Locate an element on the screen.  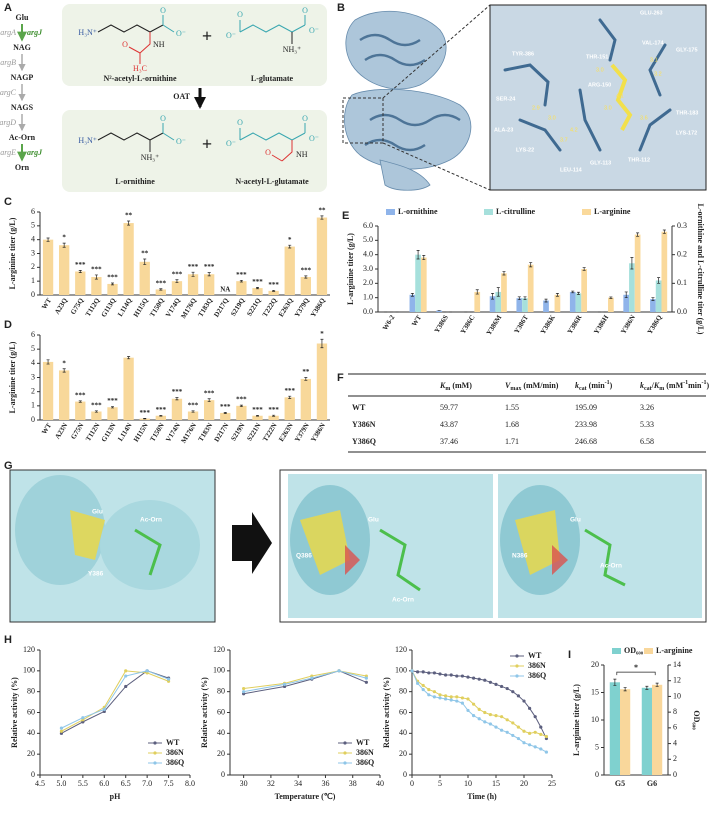
molecule-name: N²-acetyl-L-ornithine is located at coordinates (140, 78).